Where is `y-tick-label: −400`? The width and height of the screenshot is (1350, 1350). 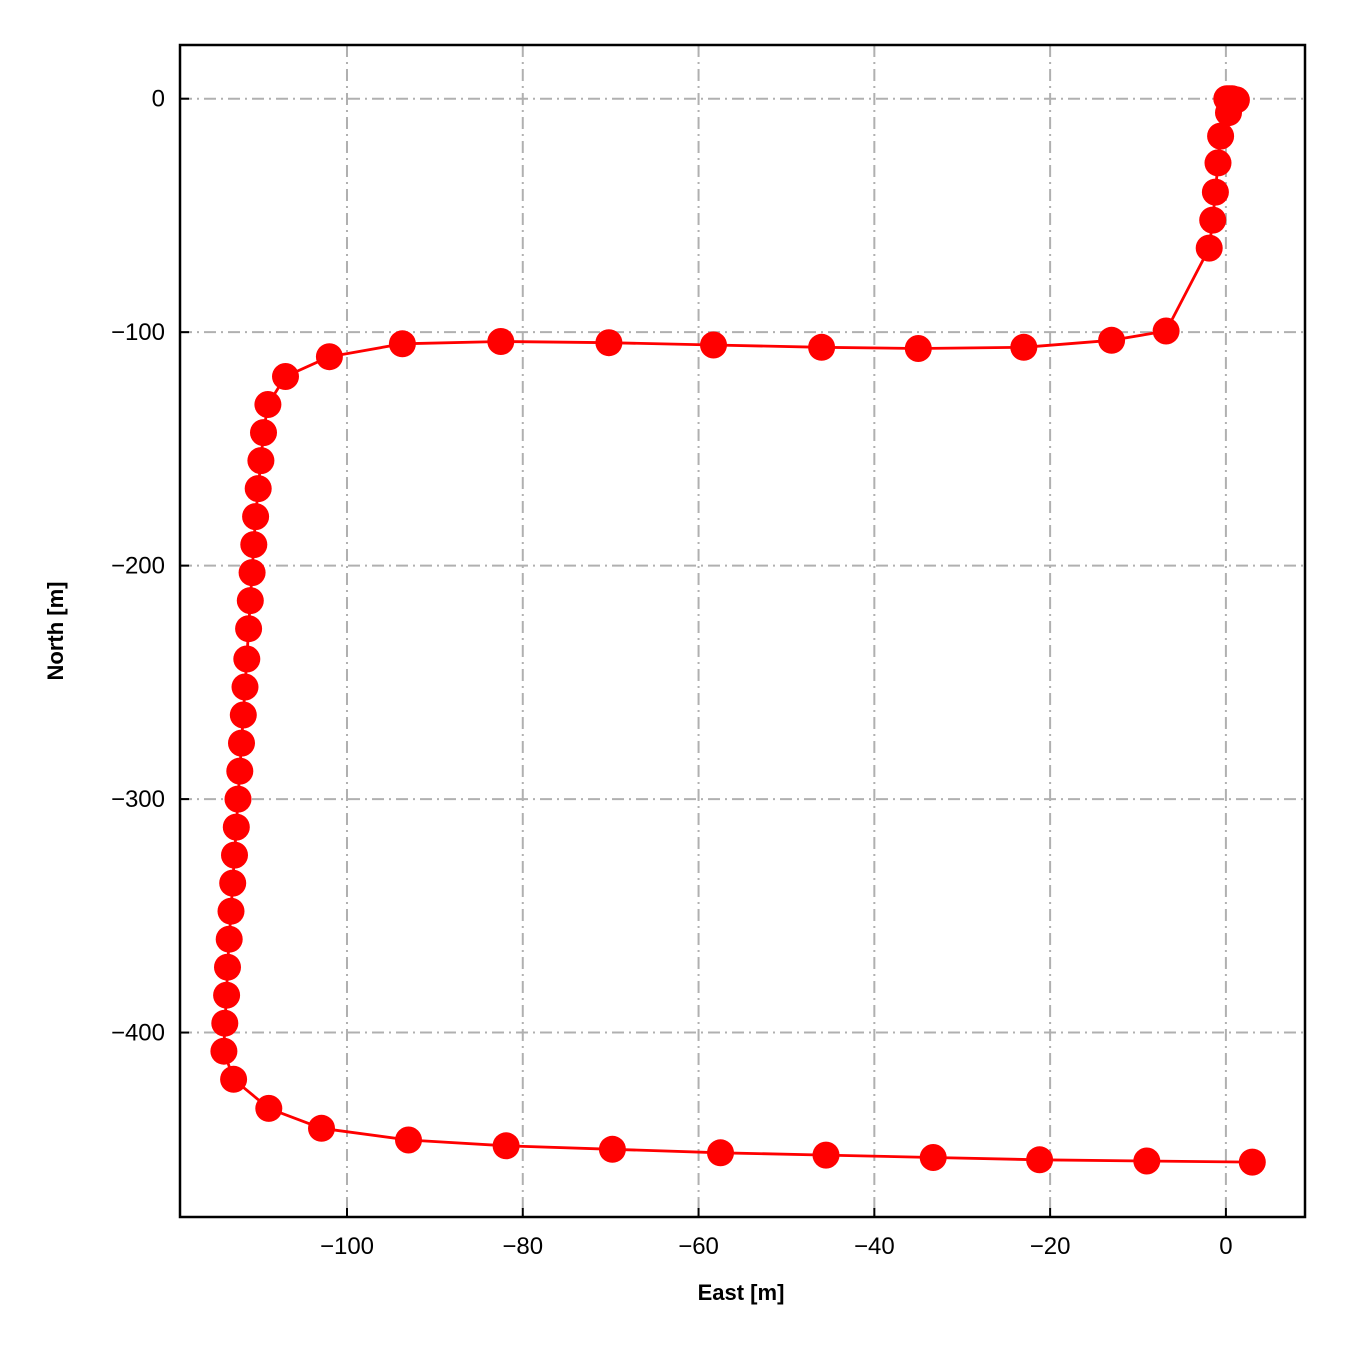 y-tick-label: −400 is located at coordinates (138, 1033).